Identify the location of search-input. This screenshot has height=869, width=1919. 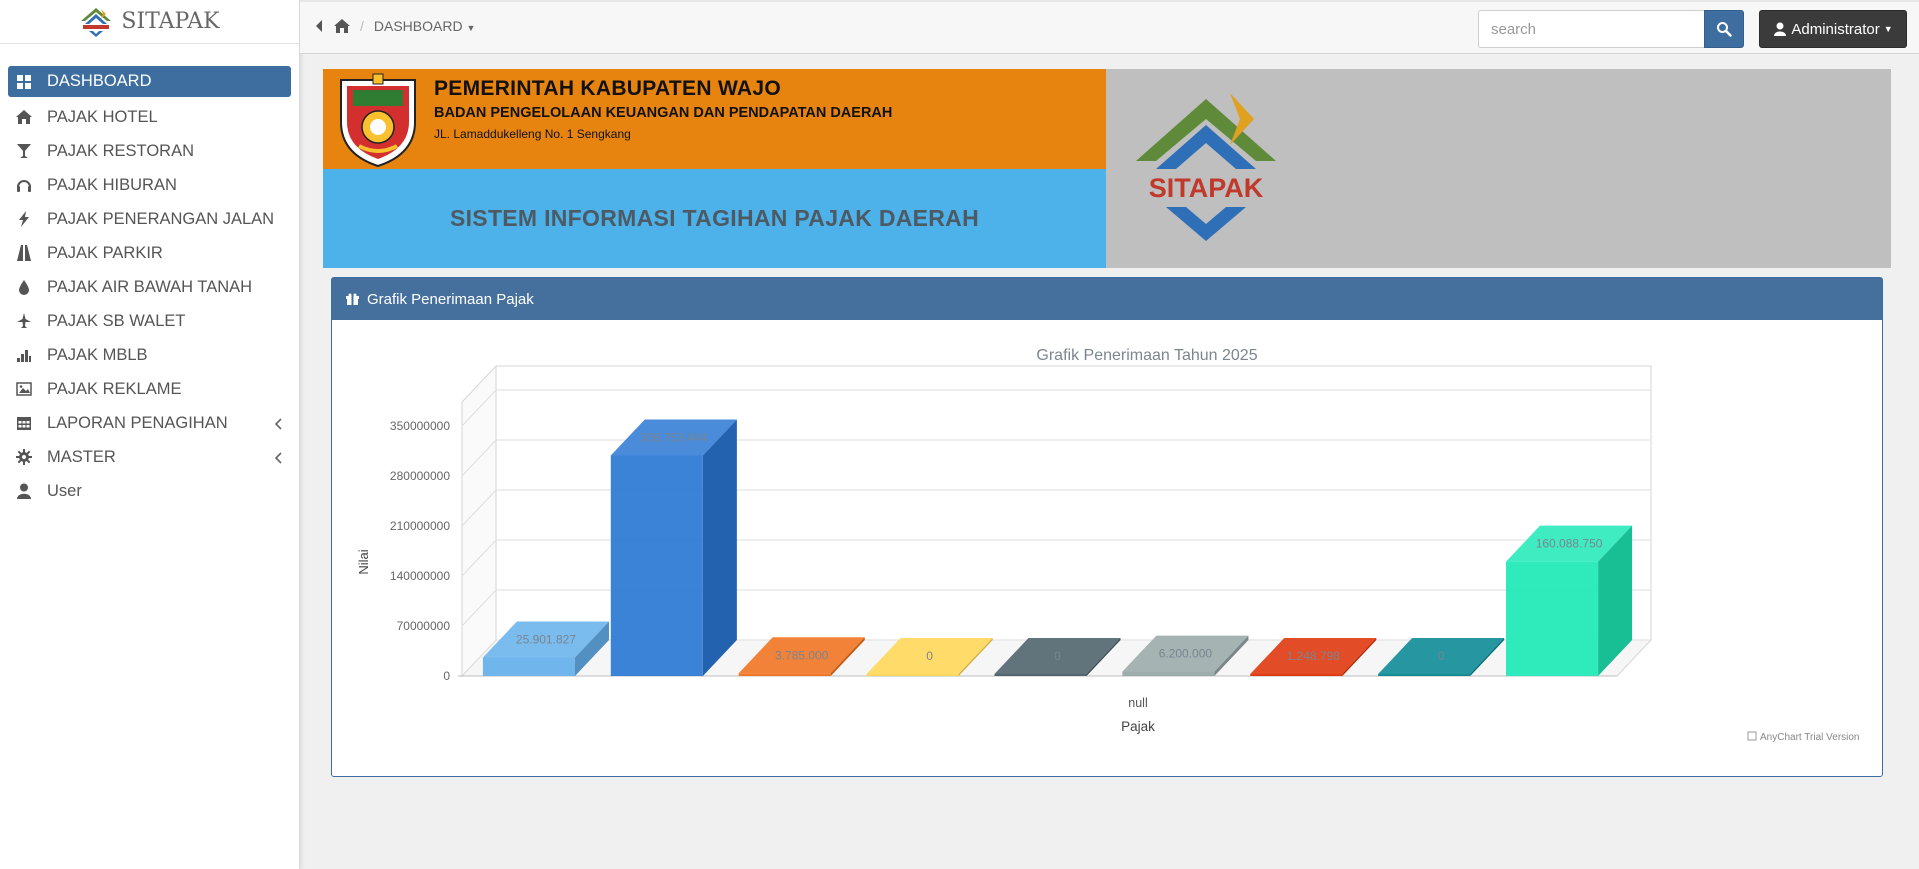
(1591, 29).